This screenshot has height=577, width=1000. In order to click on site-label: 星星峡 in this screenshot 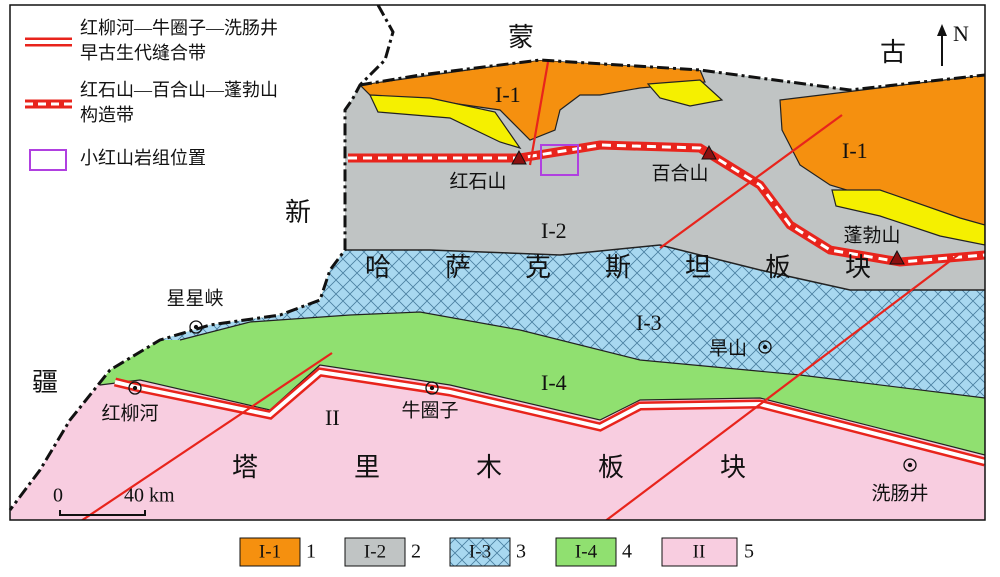, I will do `click(194, 298)`.